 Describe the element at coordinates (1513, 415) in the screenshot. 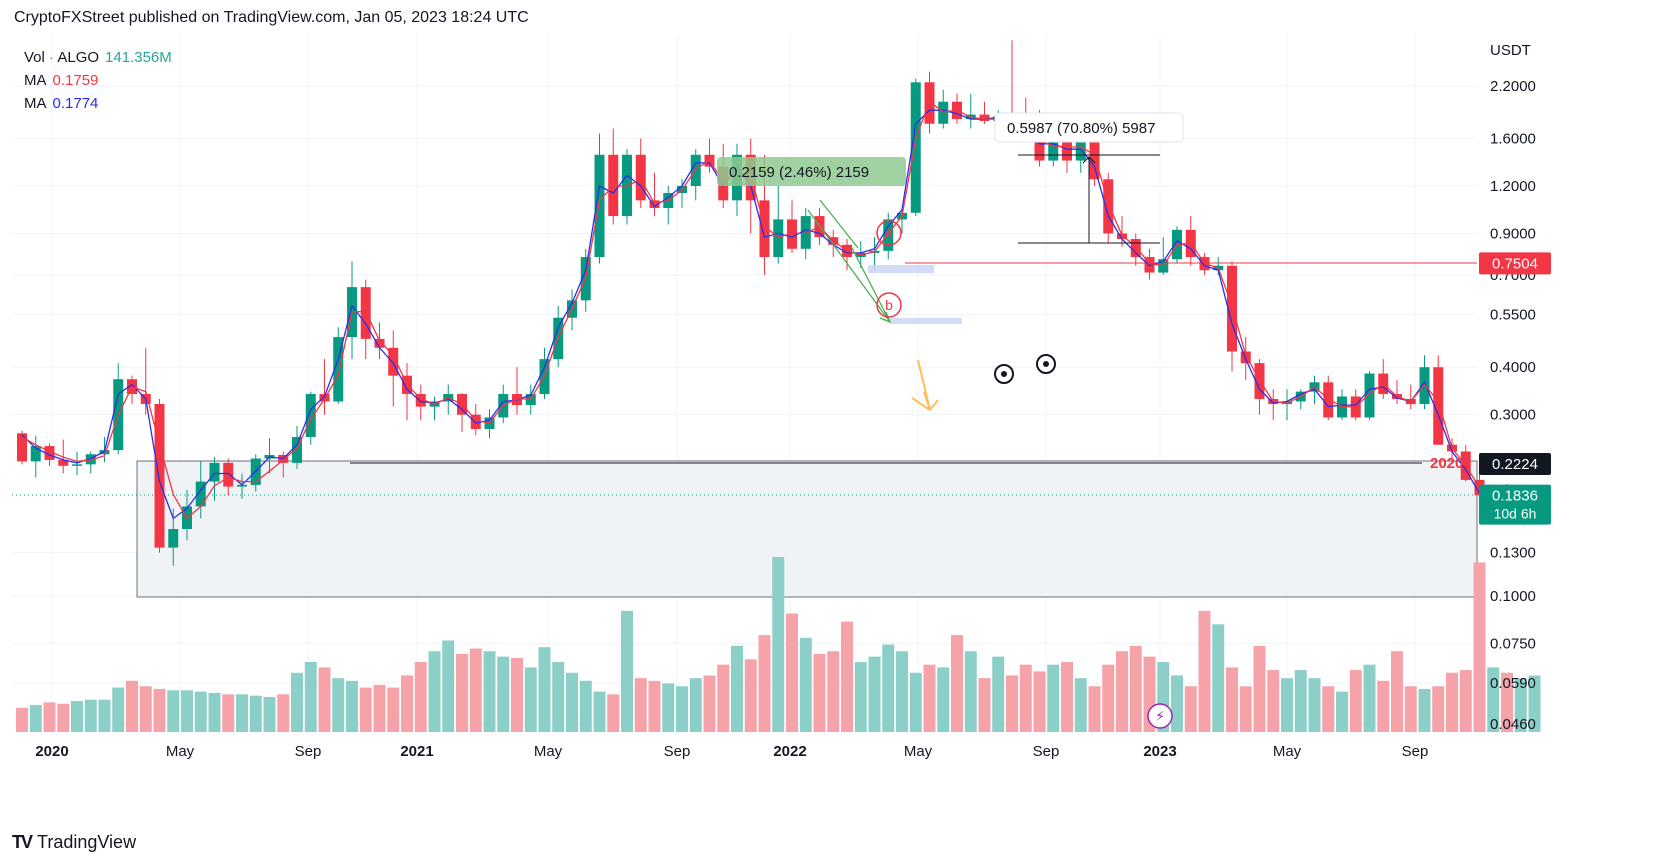

I see `price-tick-7: 0.3000` at that location.